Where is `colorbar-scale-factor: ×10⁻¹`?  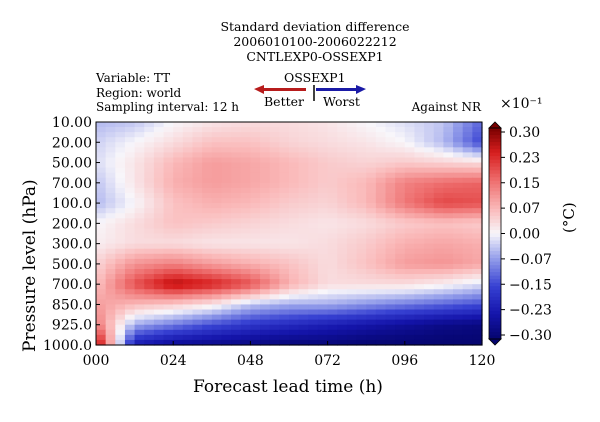 colorbar-scale-factor: ×10⁻¹ is located at coordinates (521, 104).